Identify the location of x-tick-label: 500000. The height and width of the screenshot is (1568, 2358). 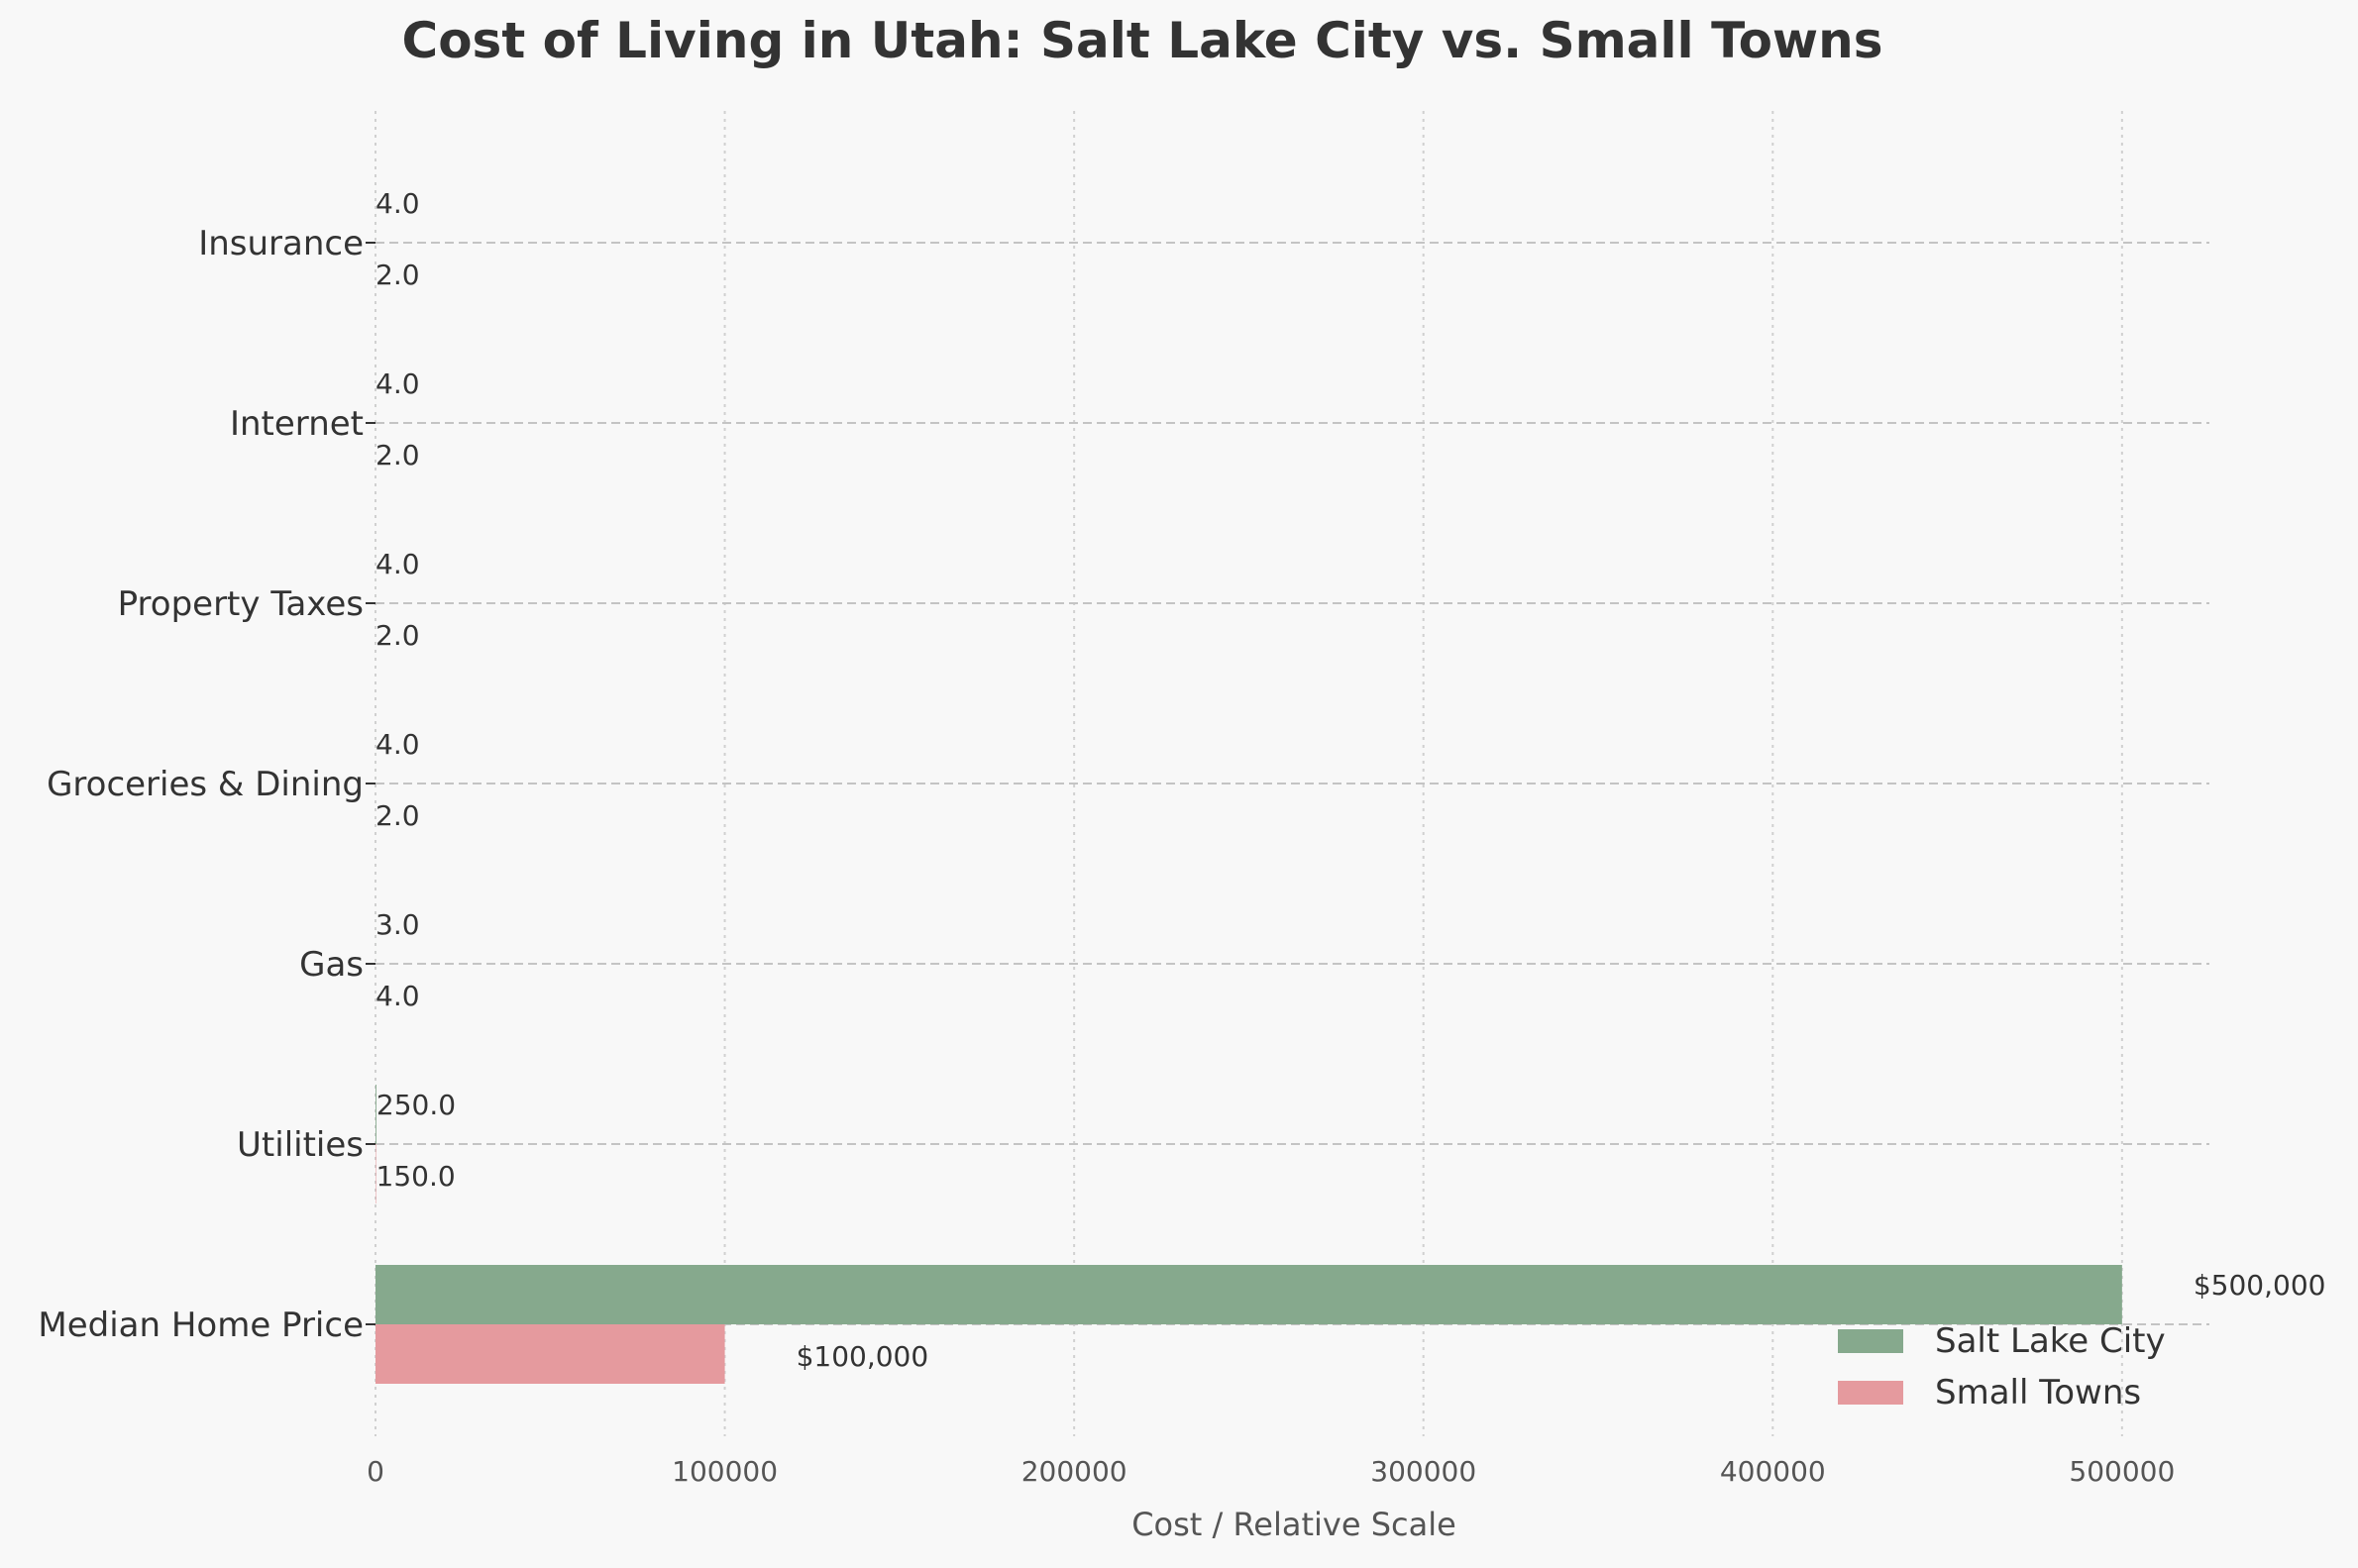
(2122, 1471).